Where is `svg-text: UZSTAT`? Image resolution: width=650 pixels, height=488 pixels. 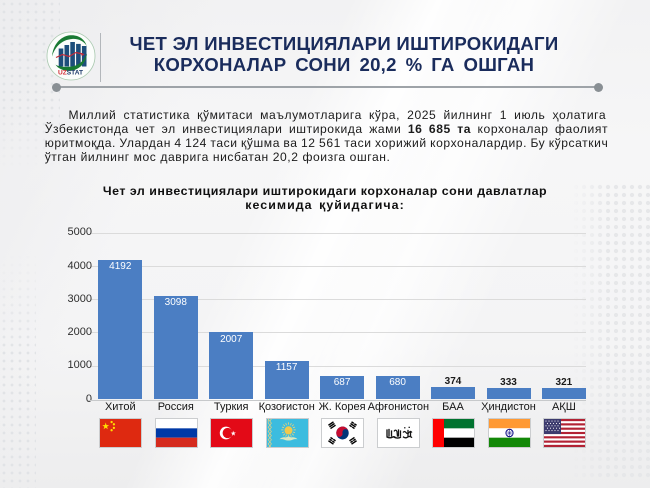
svg-text: UZSTAT is located at coordinates (70, 73).